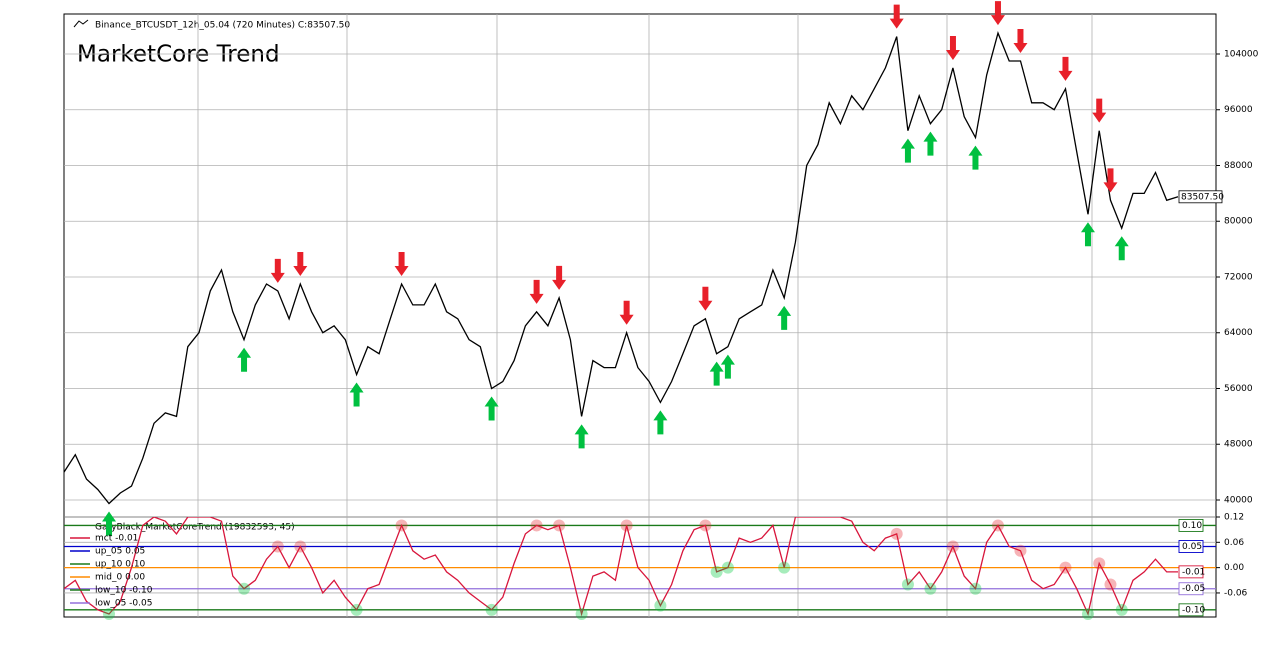 Image resolution: width=1280 pixels, height=650 pixels. What do you see at coordinates (1238, 222) in the screenshot?
I see `y-tick-label: 80000` at bounding box center [1238, 222].